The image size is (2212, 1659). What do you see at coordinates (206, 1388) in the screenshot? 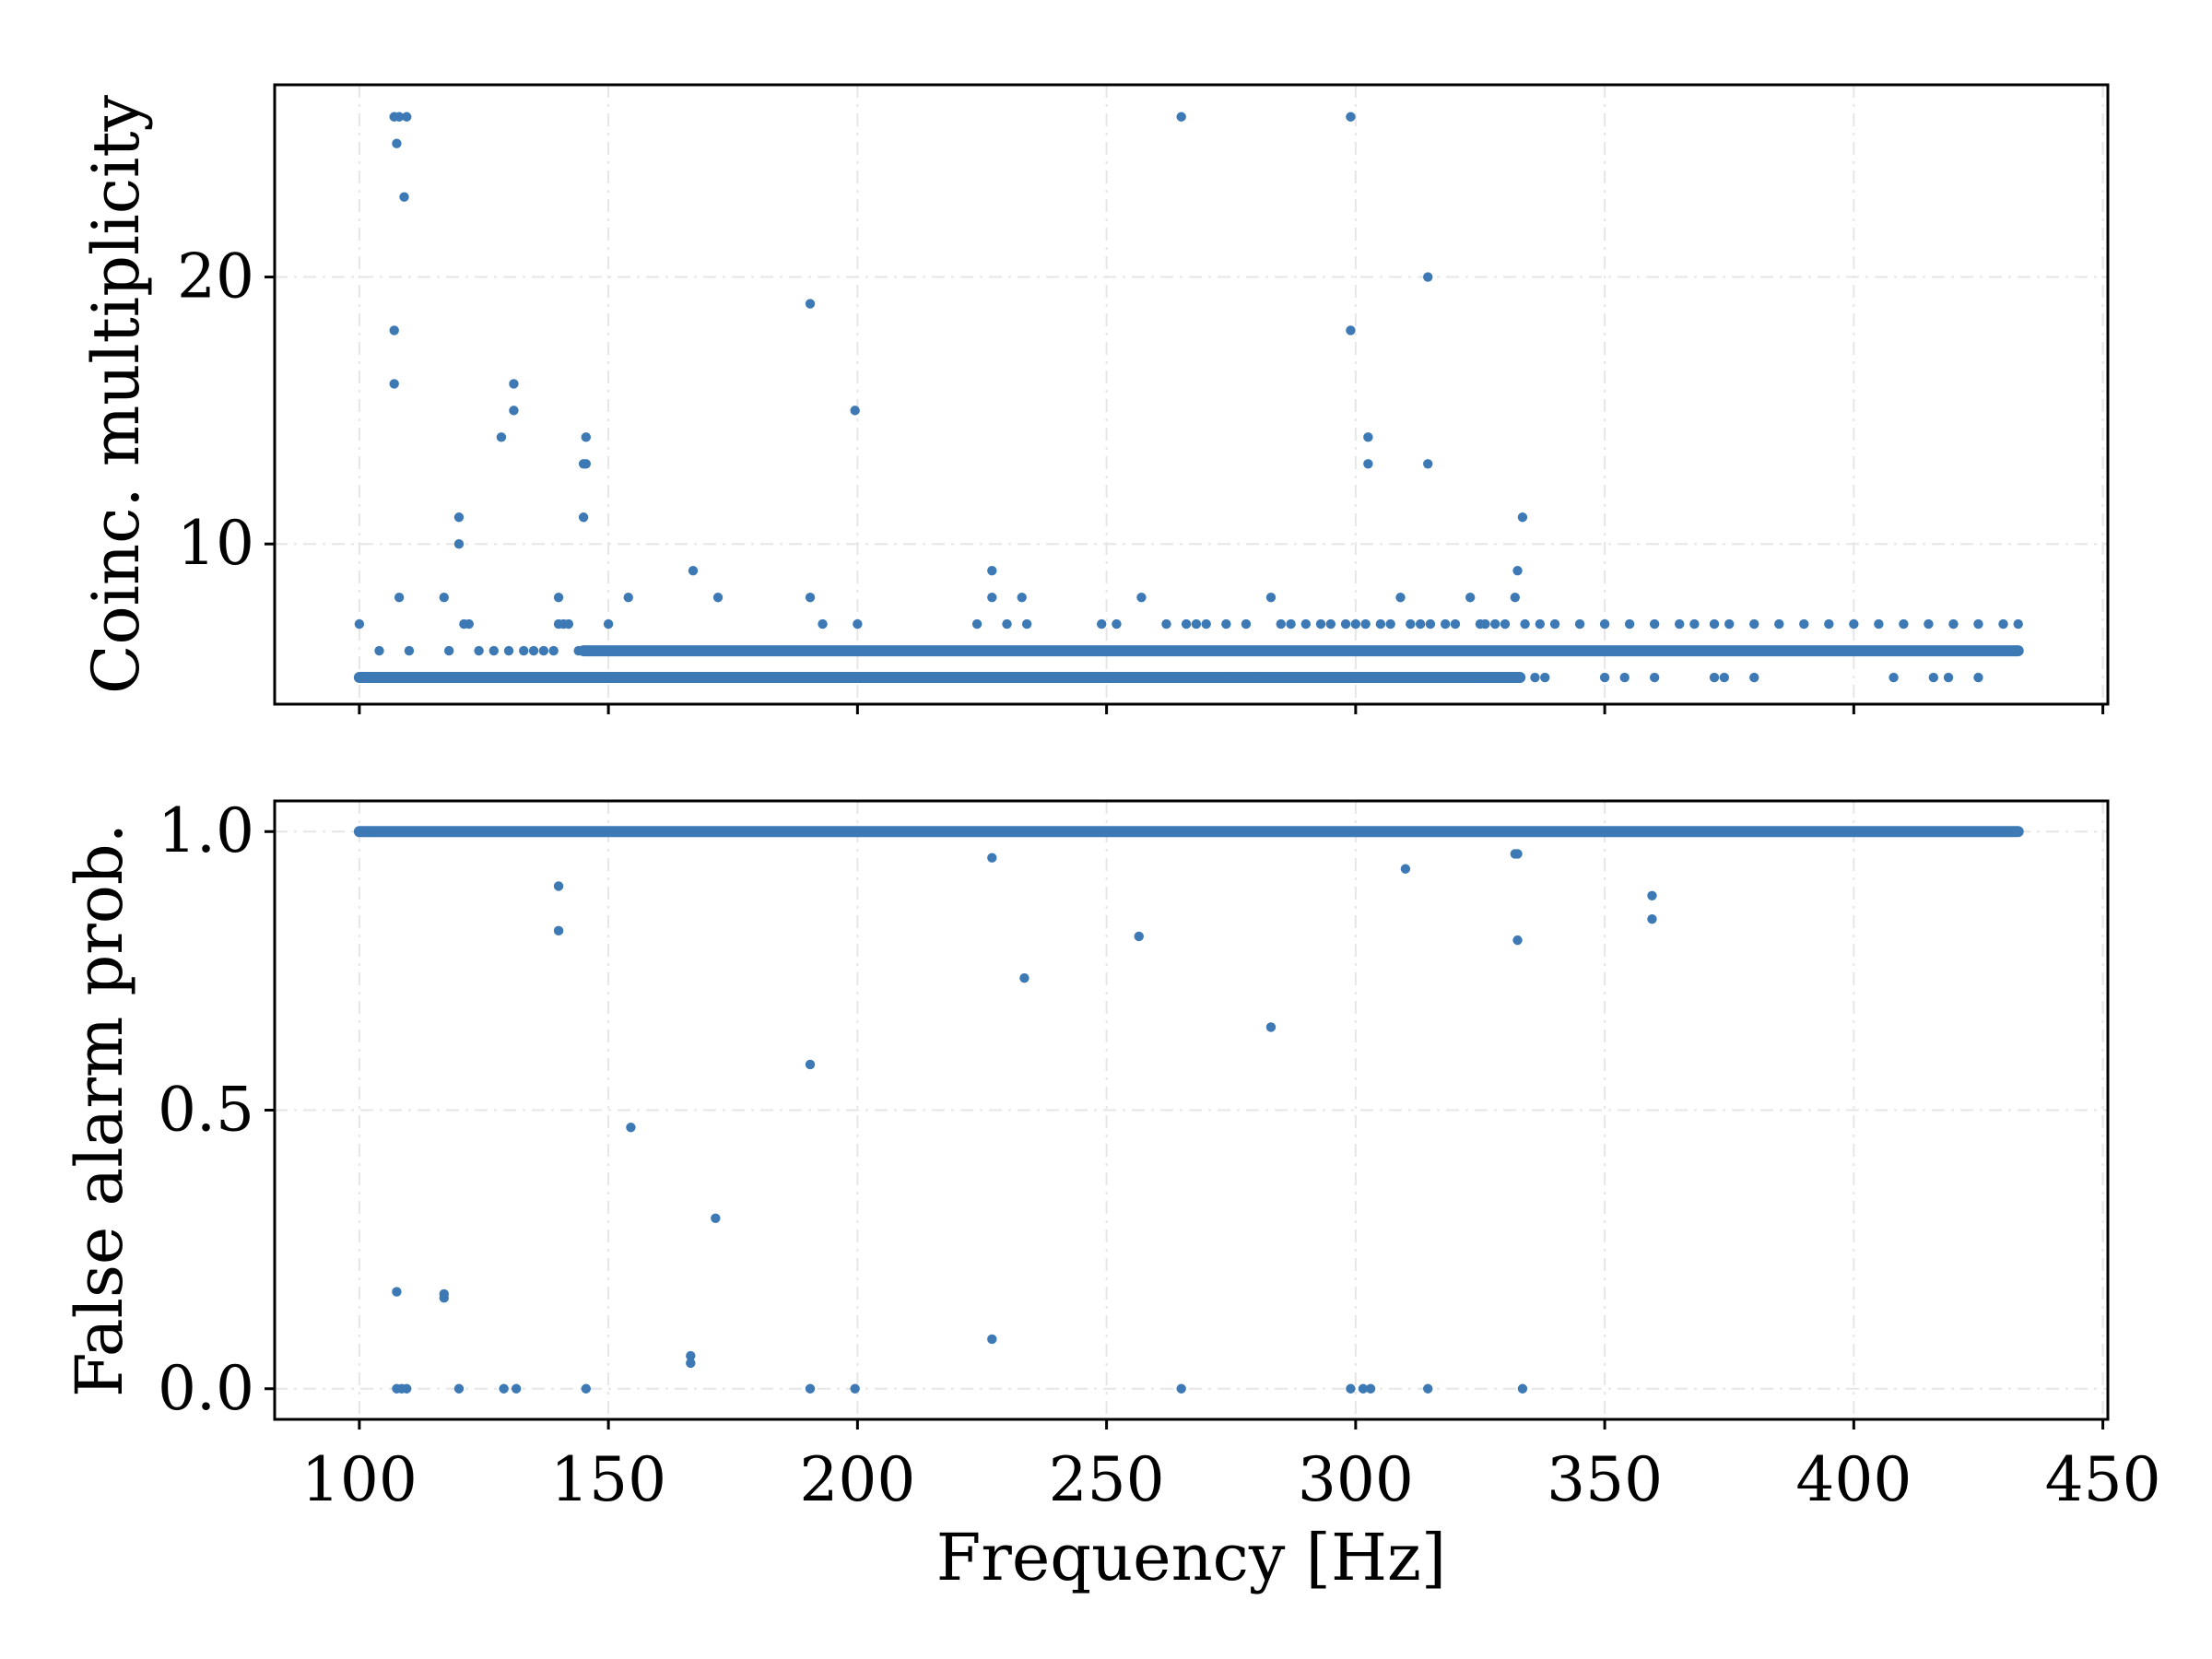
I see `y-tick-label: 0.0` at bounding box center [206, 1388].